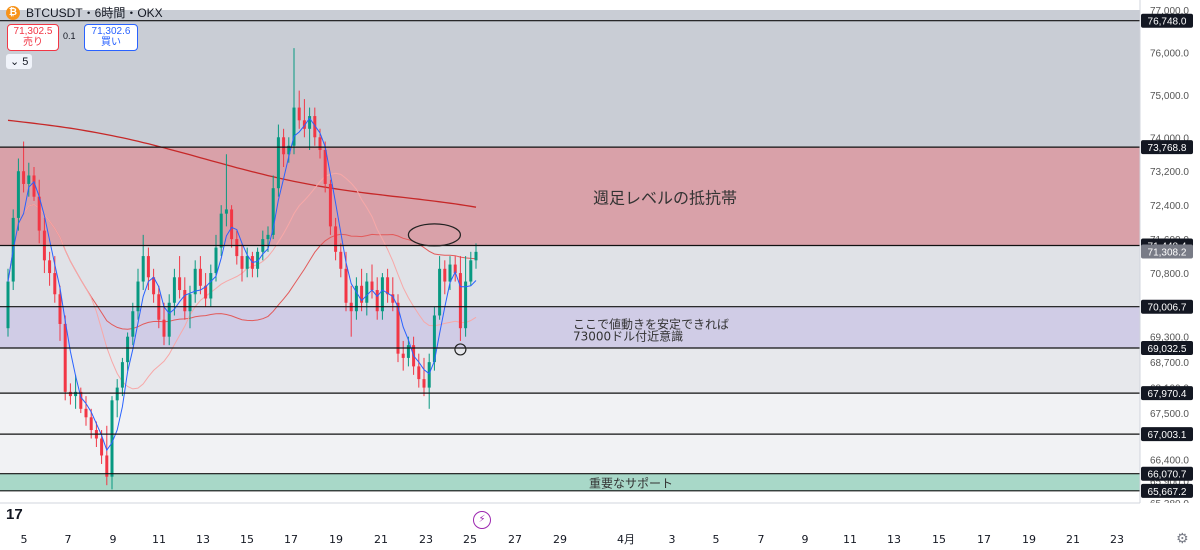  I want to click on sell-button: 71,302.5 売り, so click(33, 37).